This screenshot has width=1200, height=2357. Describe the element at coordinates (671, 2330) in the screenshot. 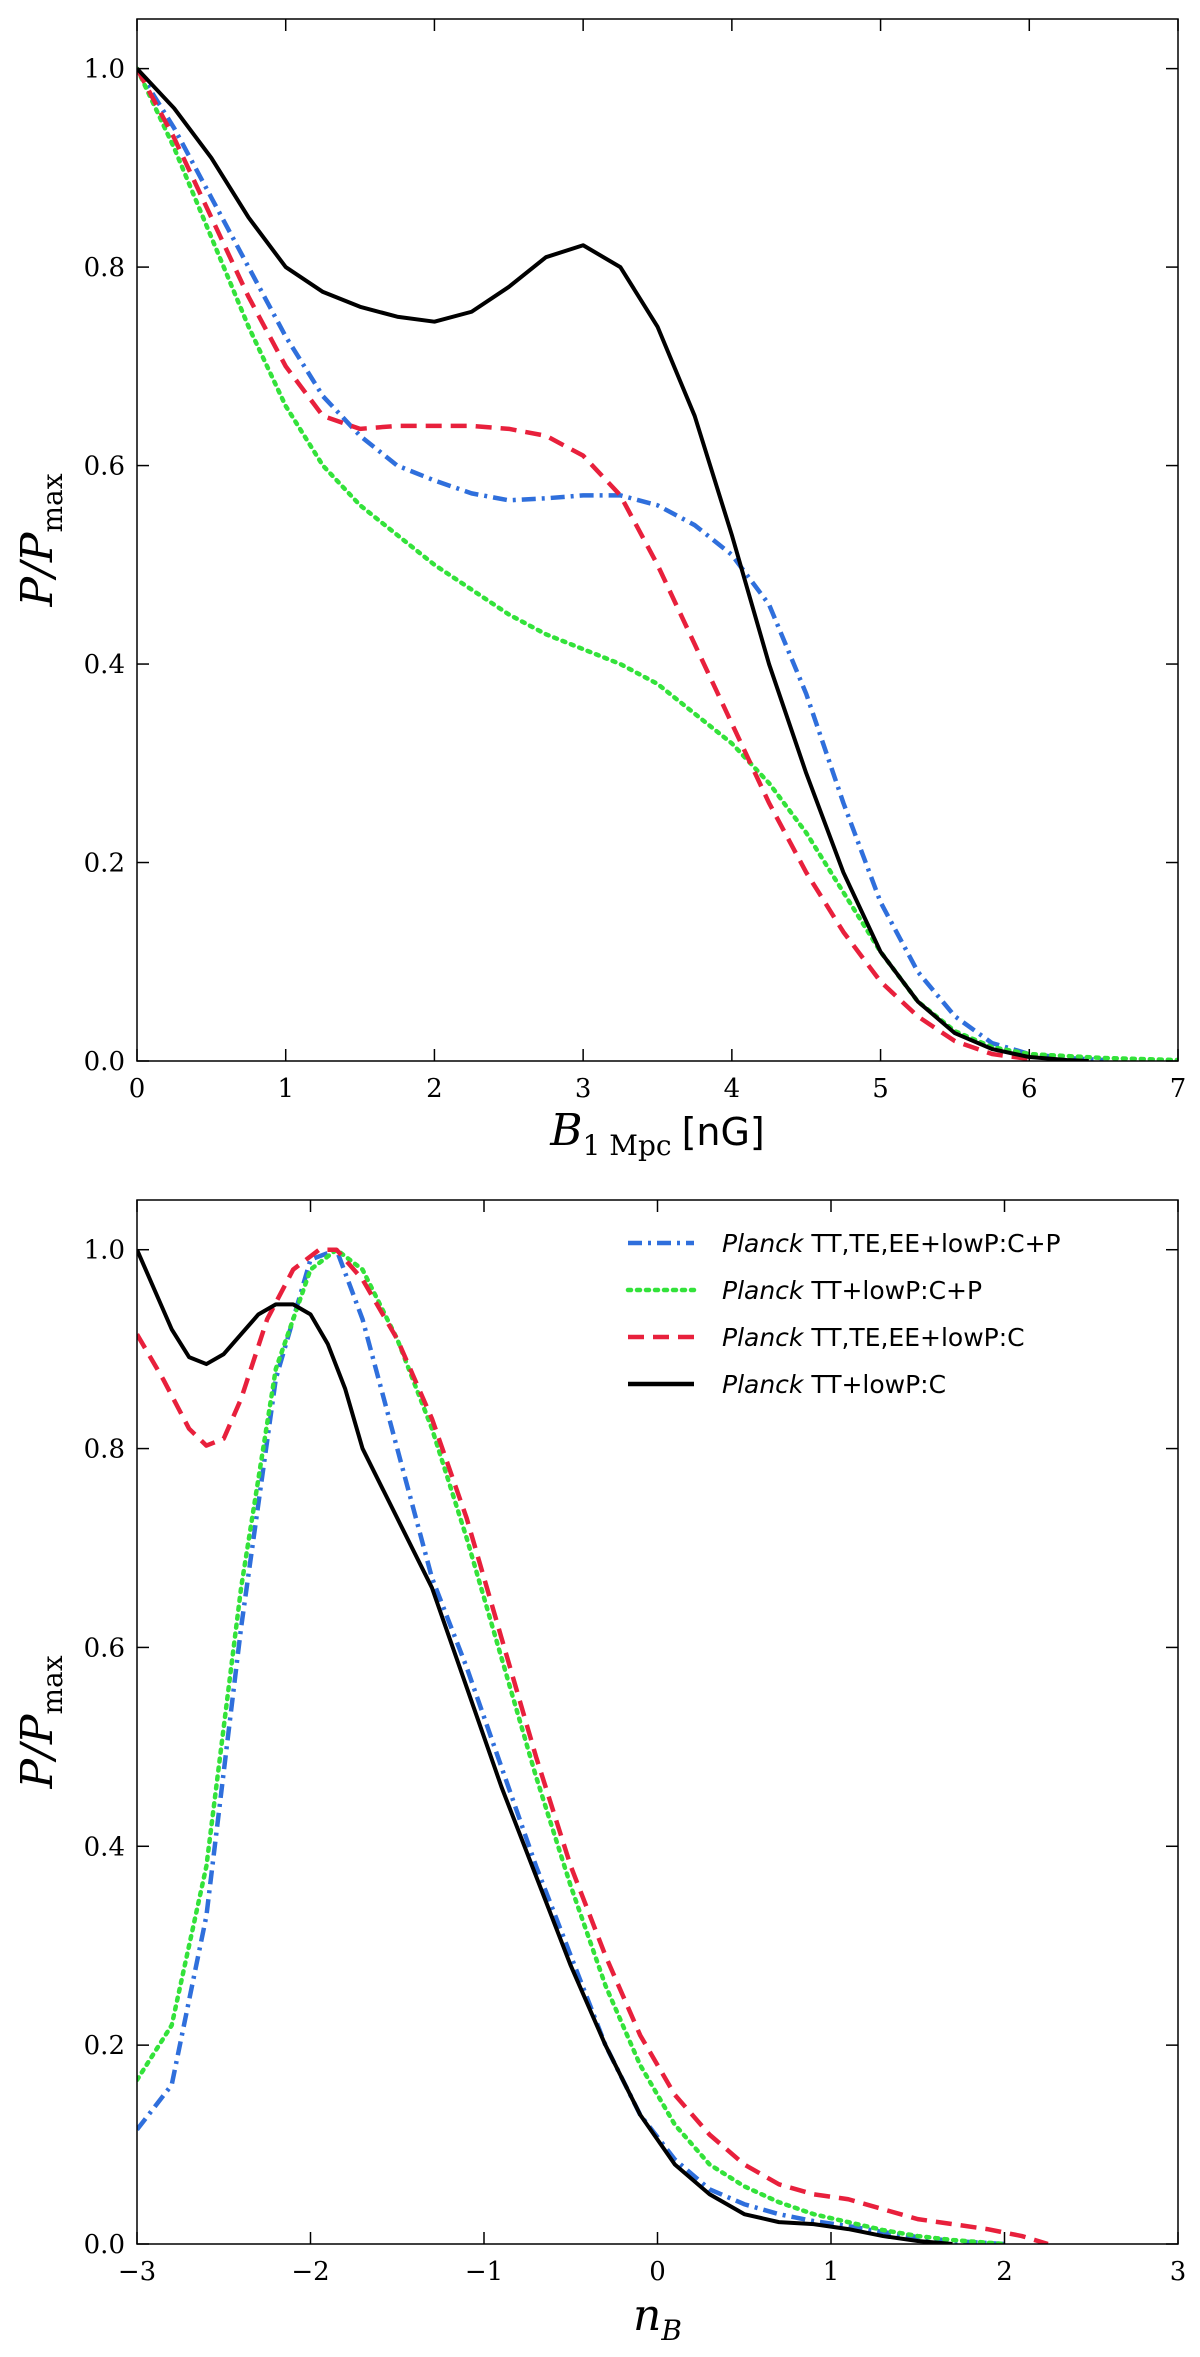

I see `x-axis-label-sub: B` at that location.